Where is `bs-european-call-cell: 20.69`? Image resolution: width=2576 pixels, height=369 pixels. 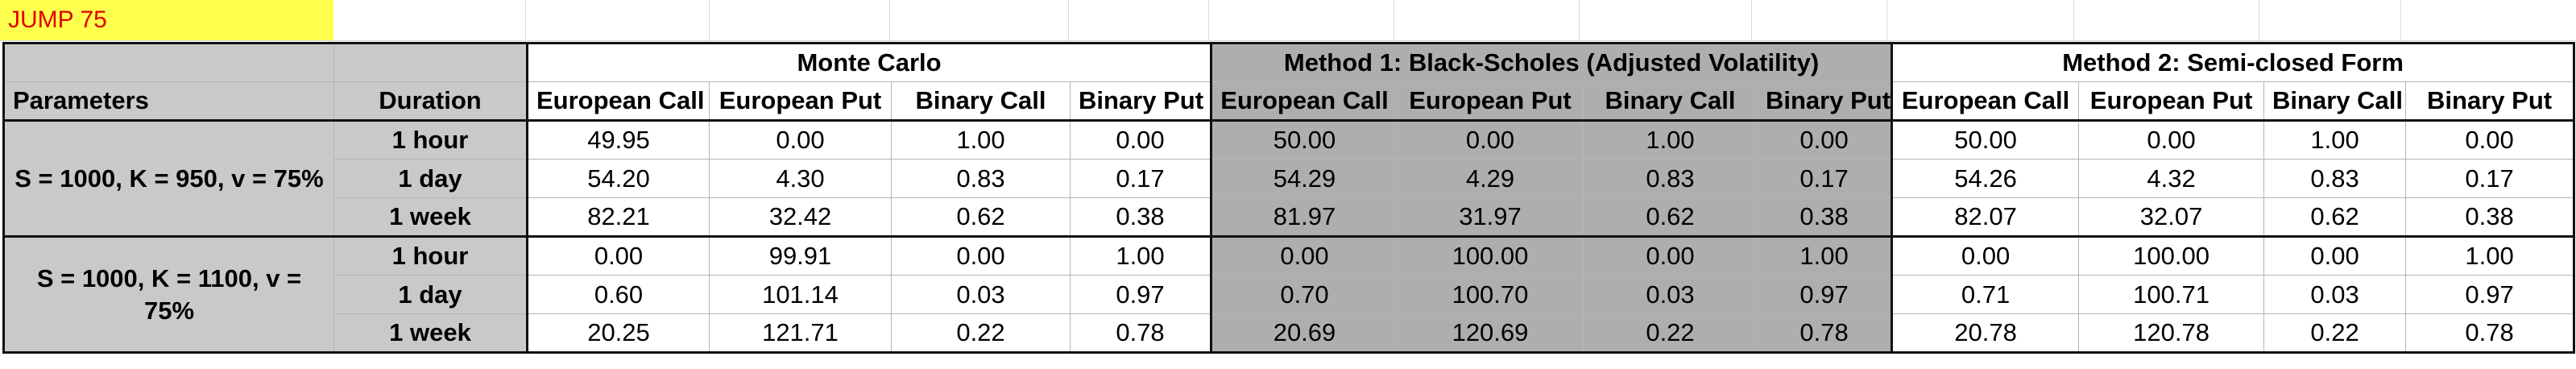 bs-european-call-cell: 20.69 is located at coordinates (1304, 334).